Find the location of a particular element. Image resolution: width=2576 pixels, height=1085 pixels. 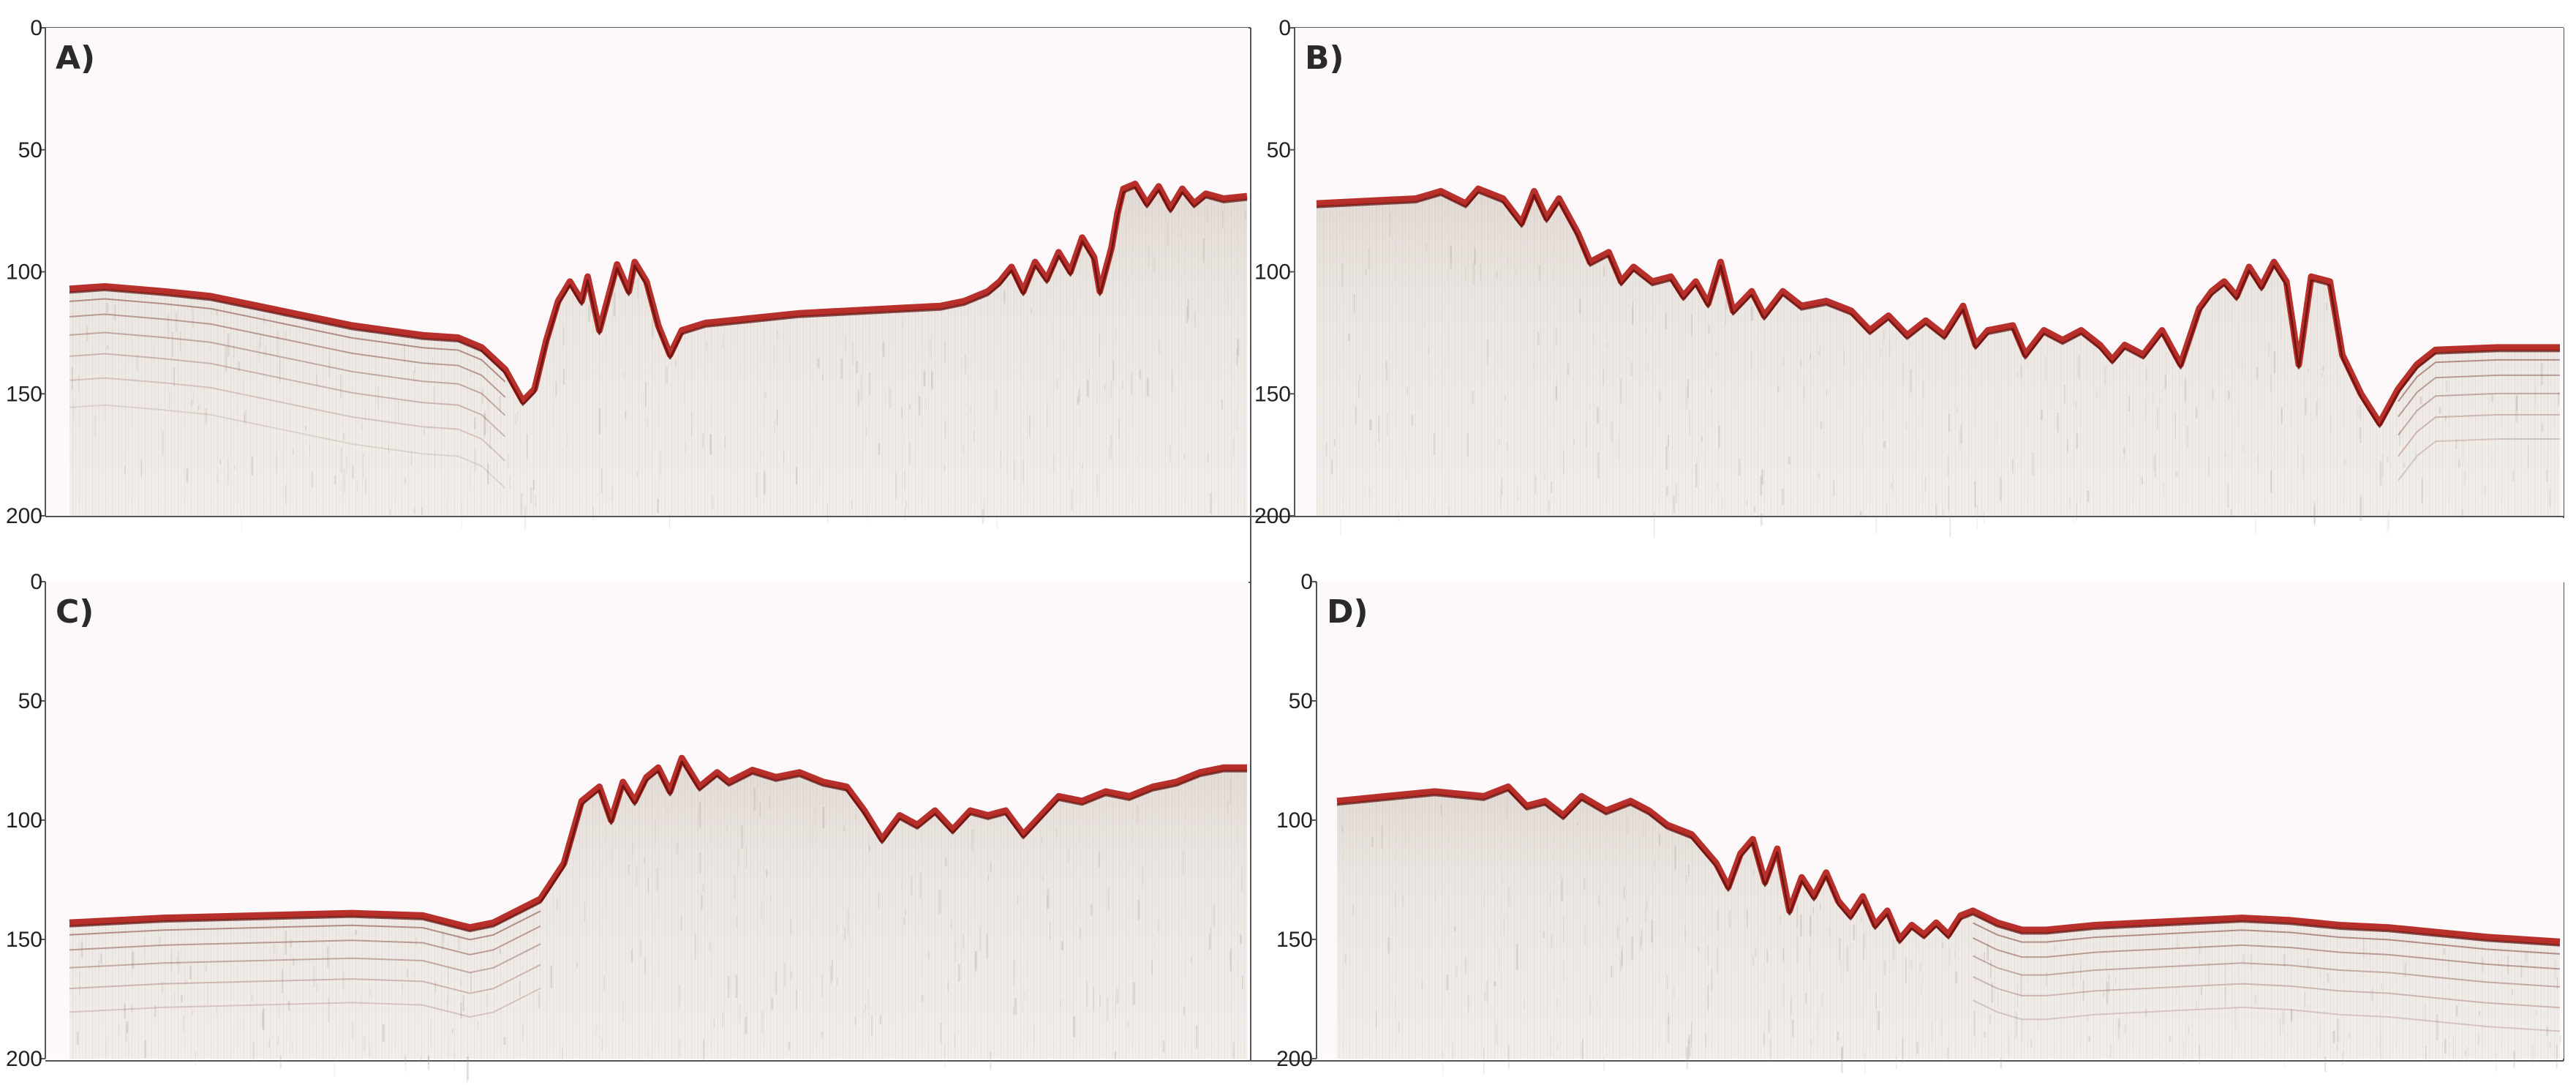

panel-label: A) is located at coordinates (75, 58).